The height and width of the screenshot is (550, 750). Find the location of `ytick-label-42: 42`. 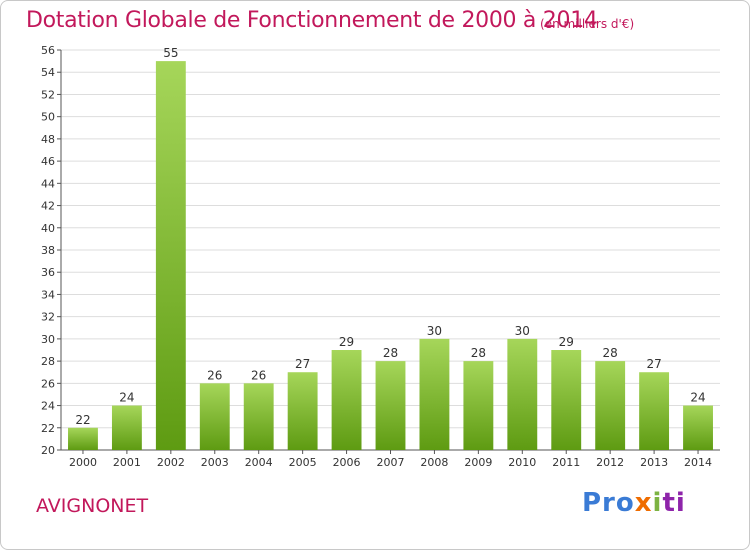

ytick-label-42: 42 is located at coordinates (48, 206).